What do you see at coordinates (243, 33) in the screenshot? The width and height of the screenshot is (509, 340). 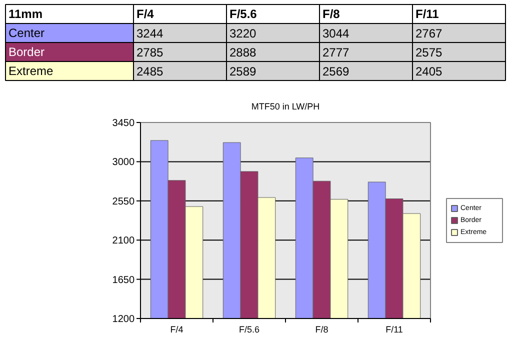 I see `data-label: 3220` at bounding box center [243, 33].